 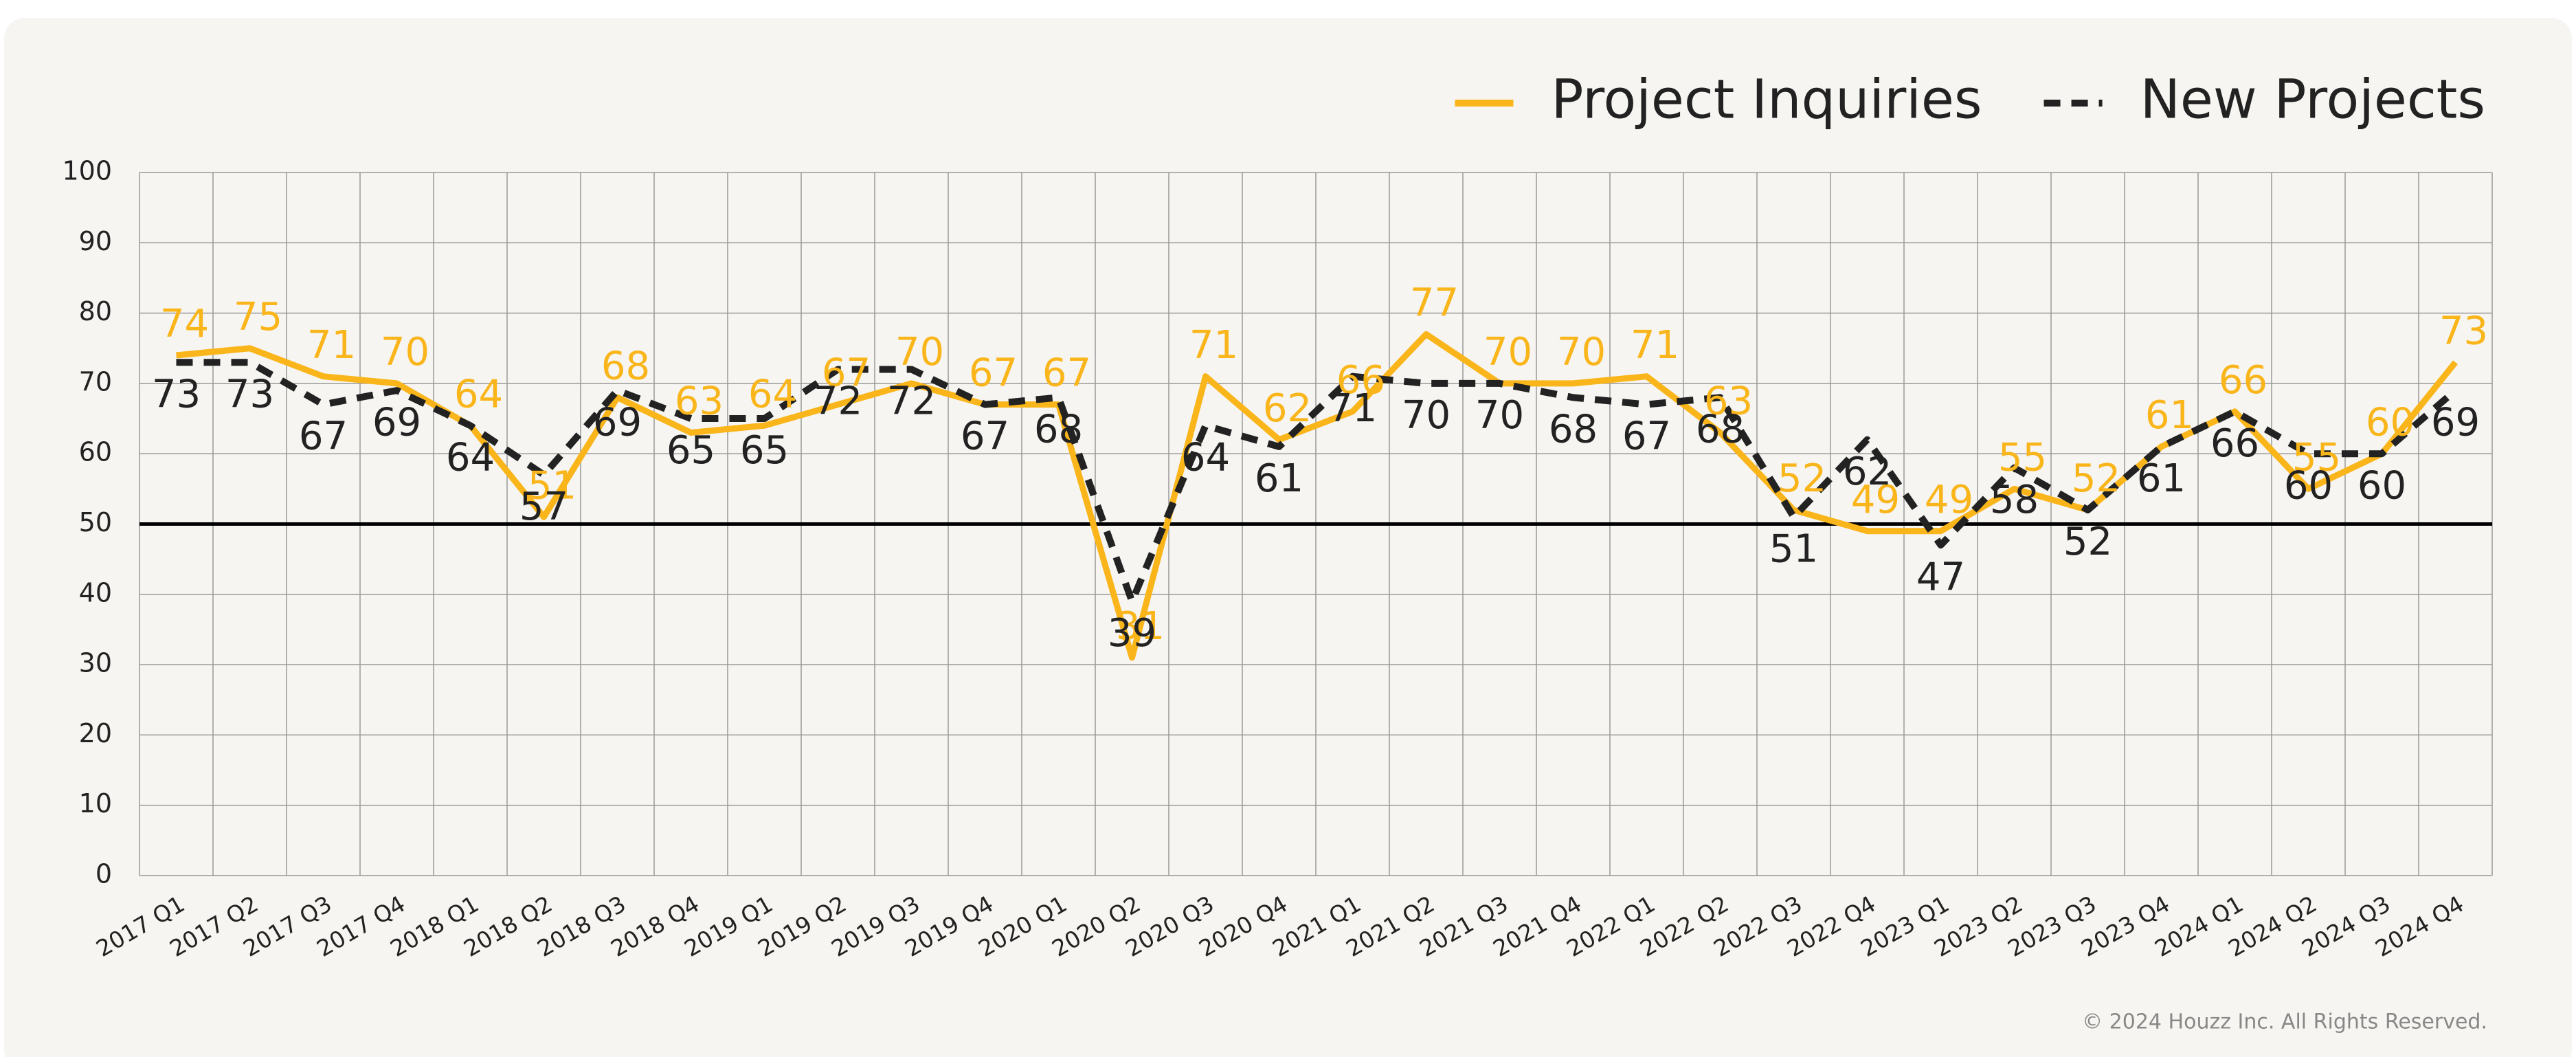 What do you see at coordinates (2312, 100) in the screenshot?
I see `legend-label: New Projects` at bounding box center [2312, 100].